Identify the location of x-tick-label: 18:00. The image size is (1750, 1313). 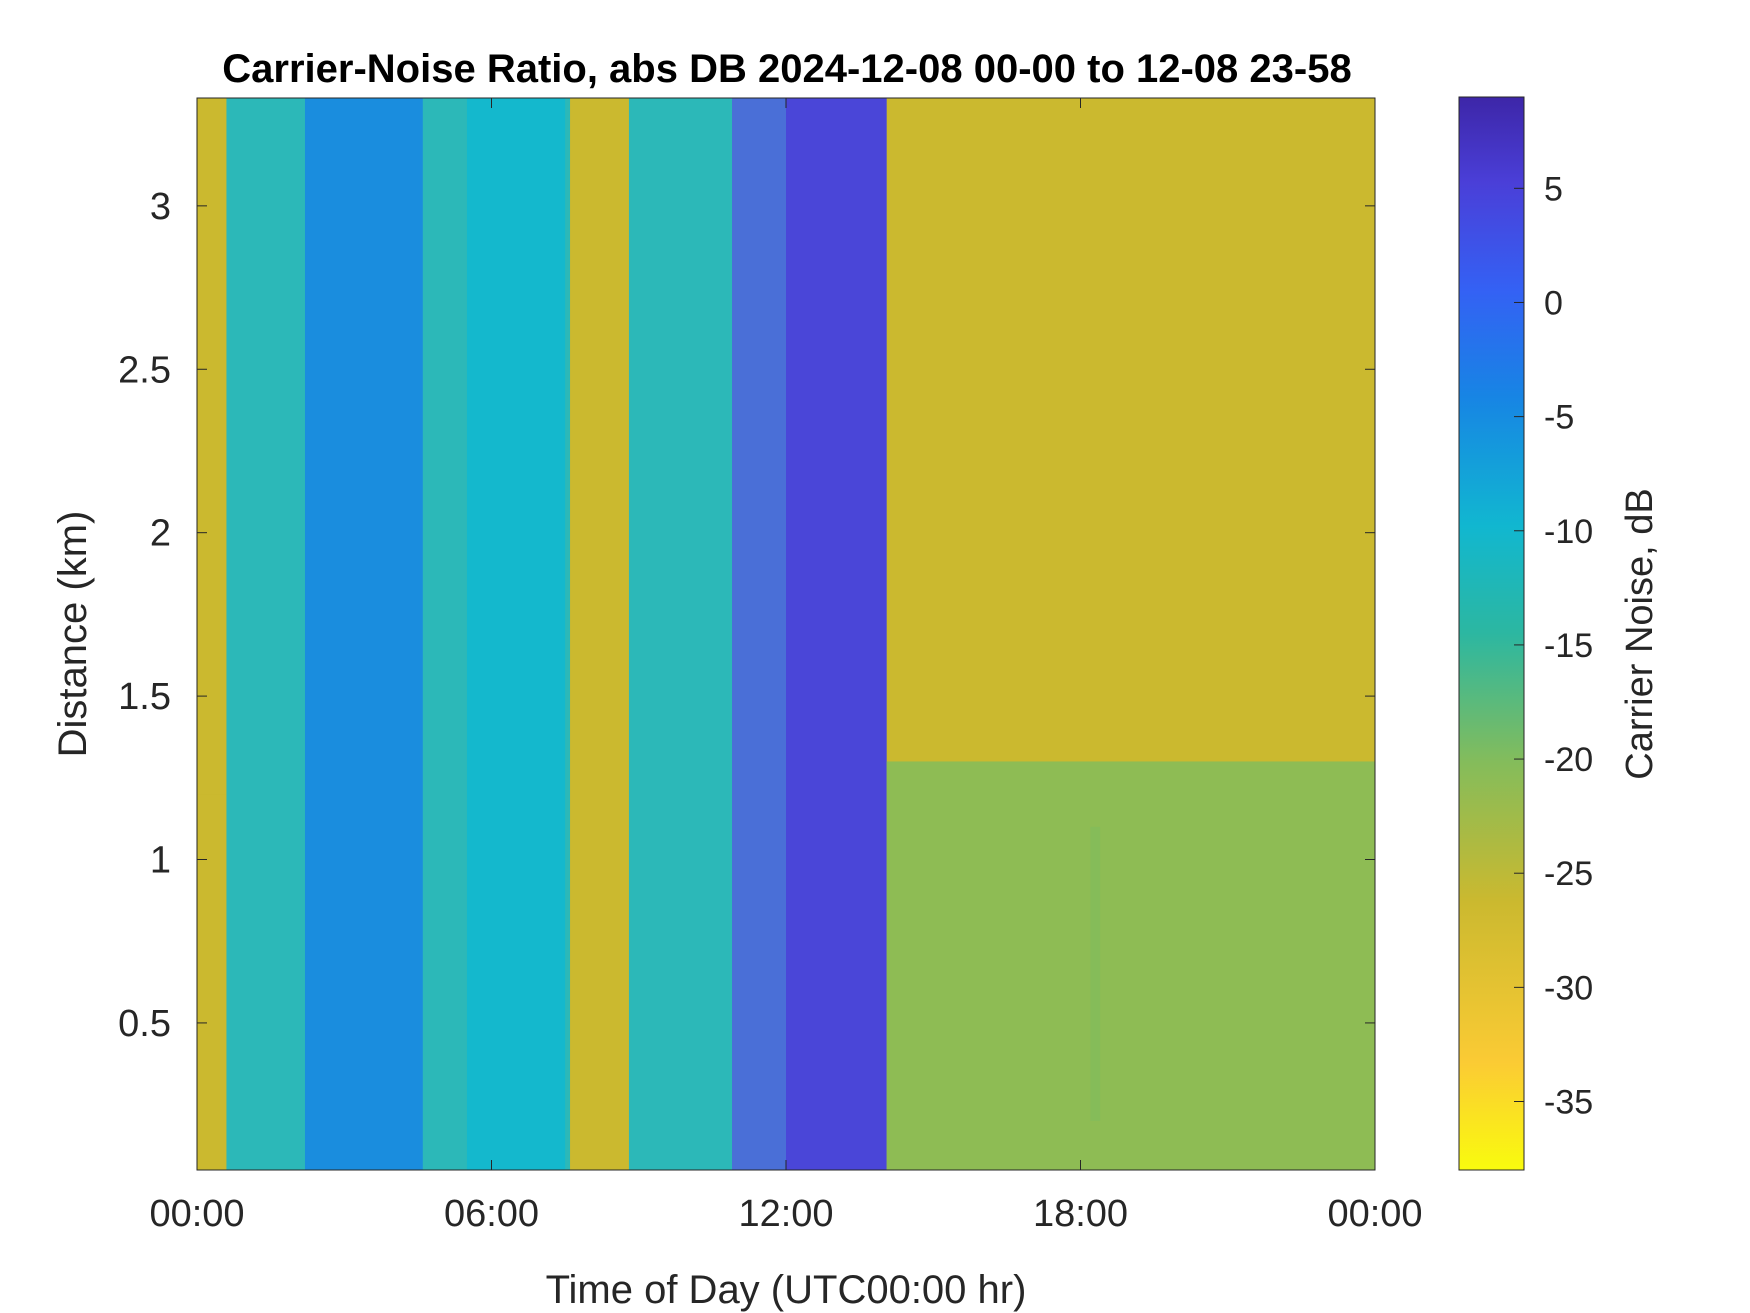
(1080, 1214).